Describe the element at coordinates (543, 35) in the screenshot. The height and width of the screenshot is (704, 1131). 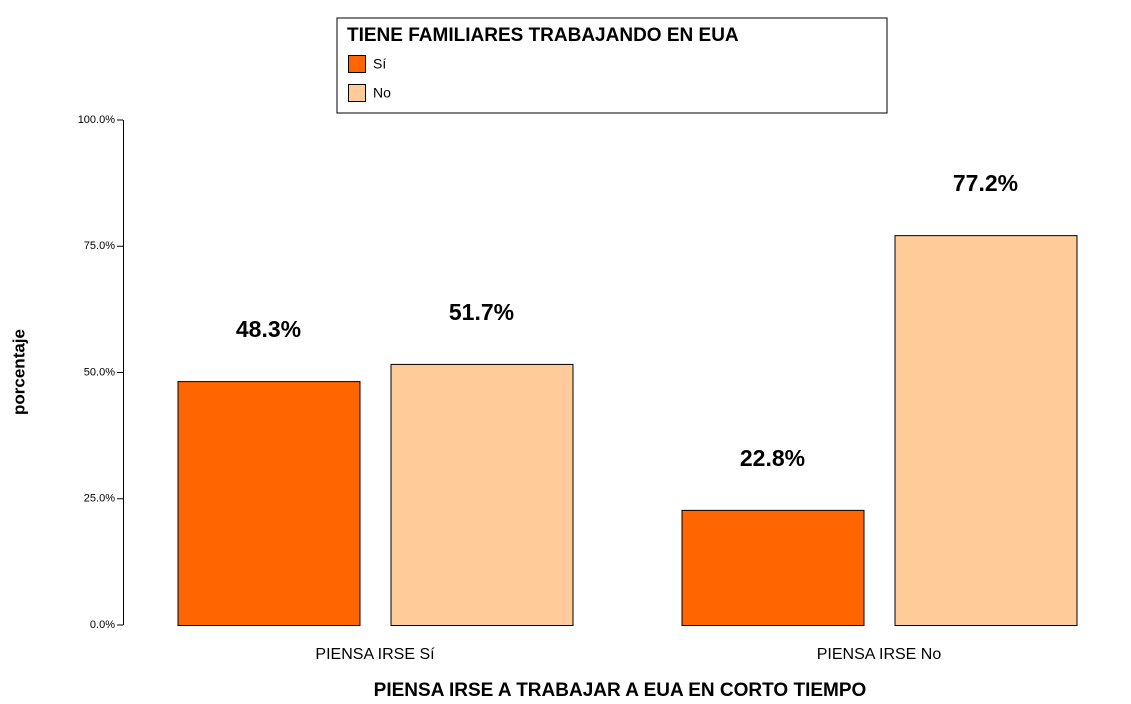
I see `legend-title: TIENE FAMILIARES TRABAJANDO EN EUA` at that location.